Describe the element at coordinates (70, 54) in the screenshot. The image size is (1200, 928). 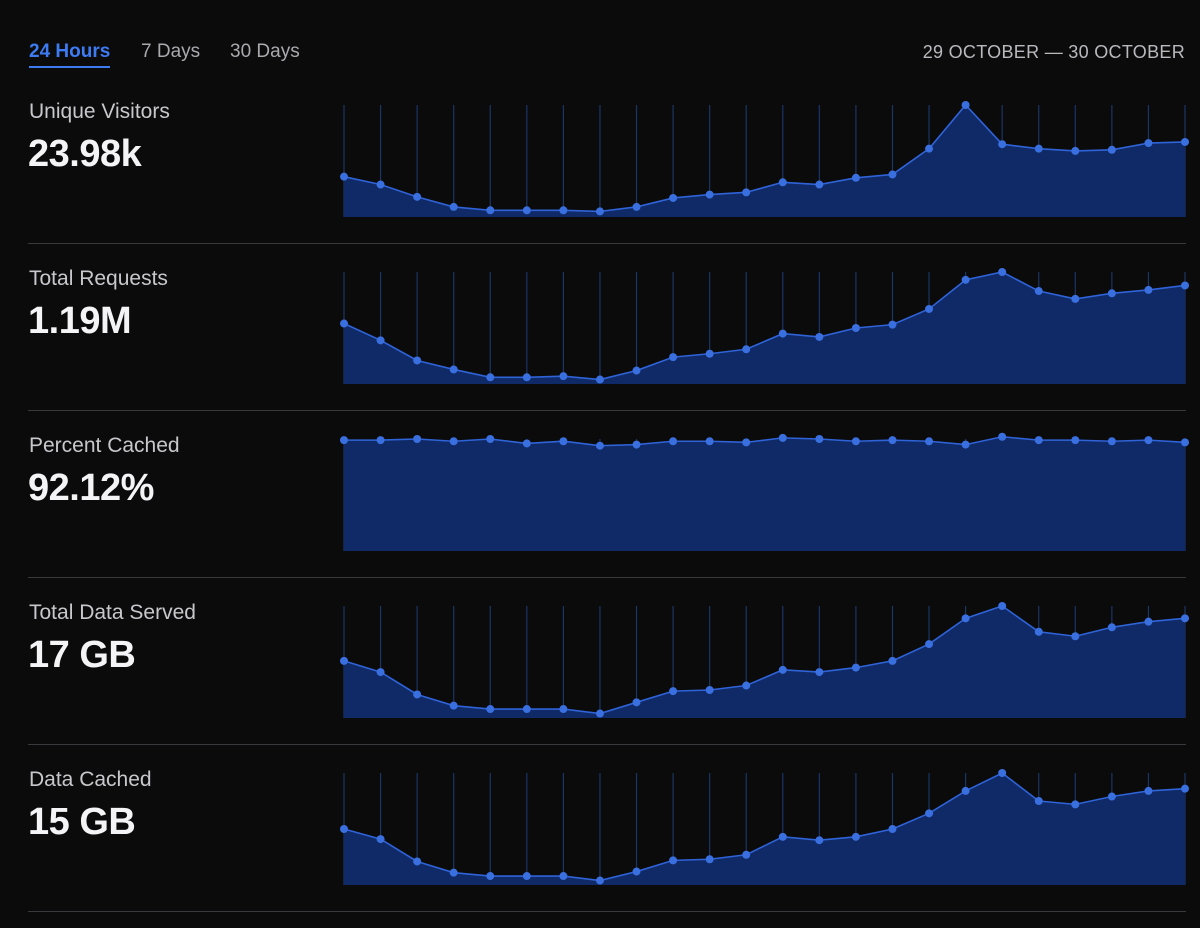
I see `tab-24-hours: 24 Hours` at that location.